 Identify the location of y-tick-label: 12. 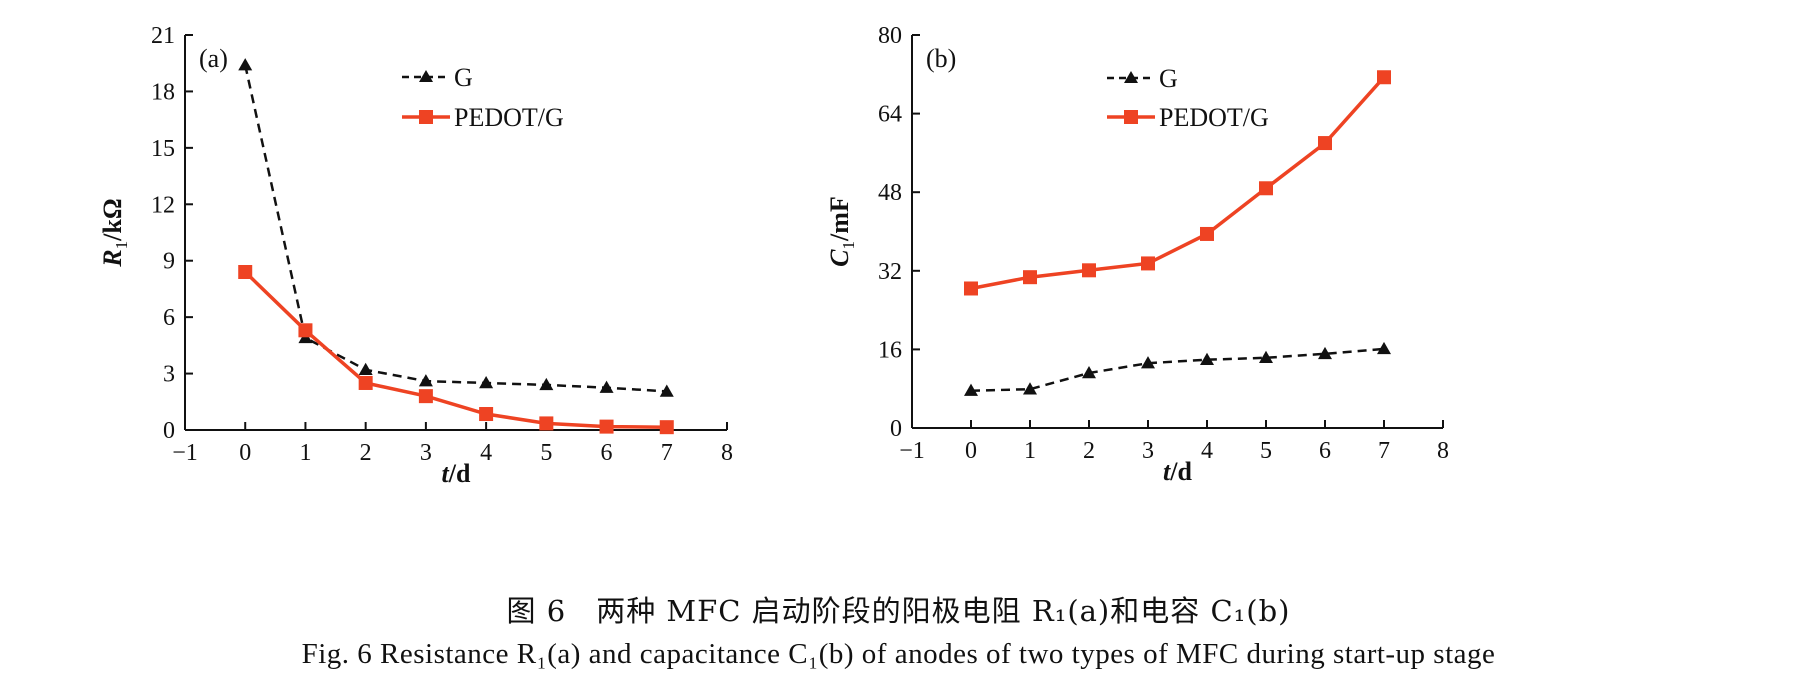
(163, 205).